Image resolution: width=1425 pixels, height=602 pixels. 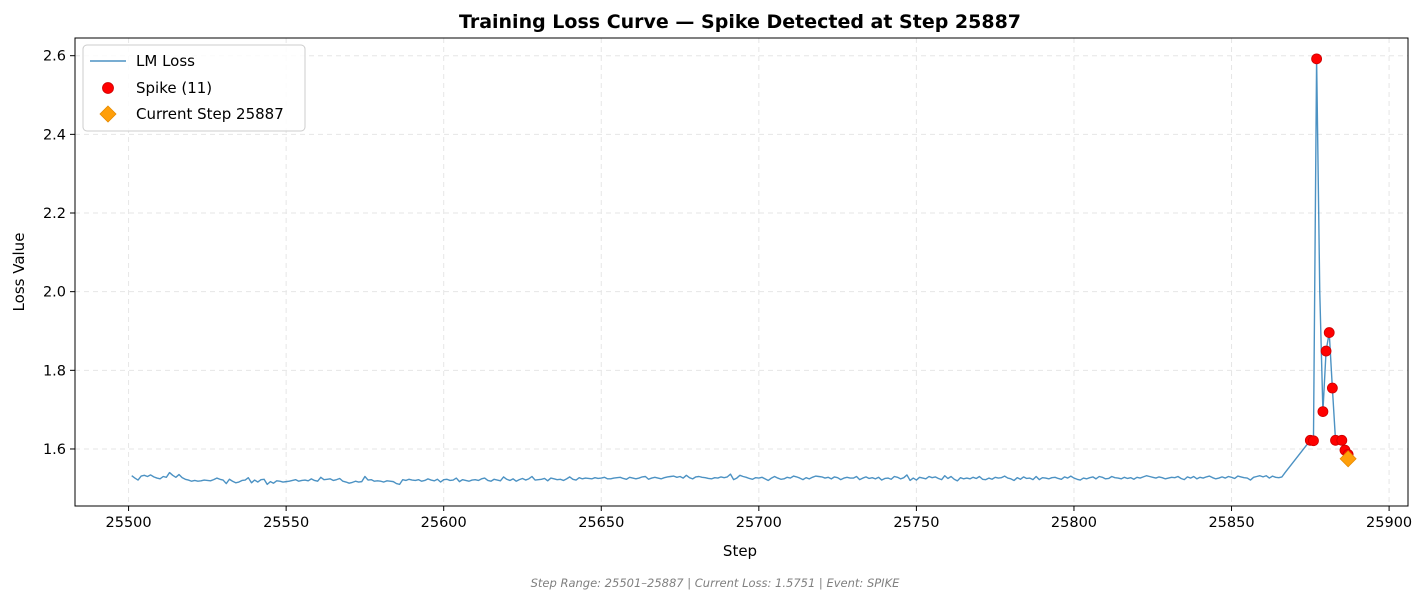 I want to click on x-tick-label: 25650, so click(x=601, y=523).